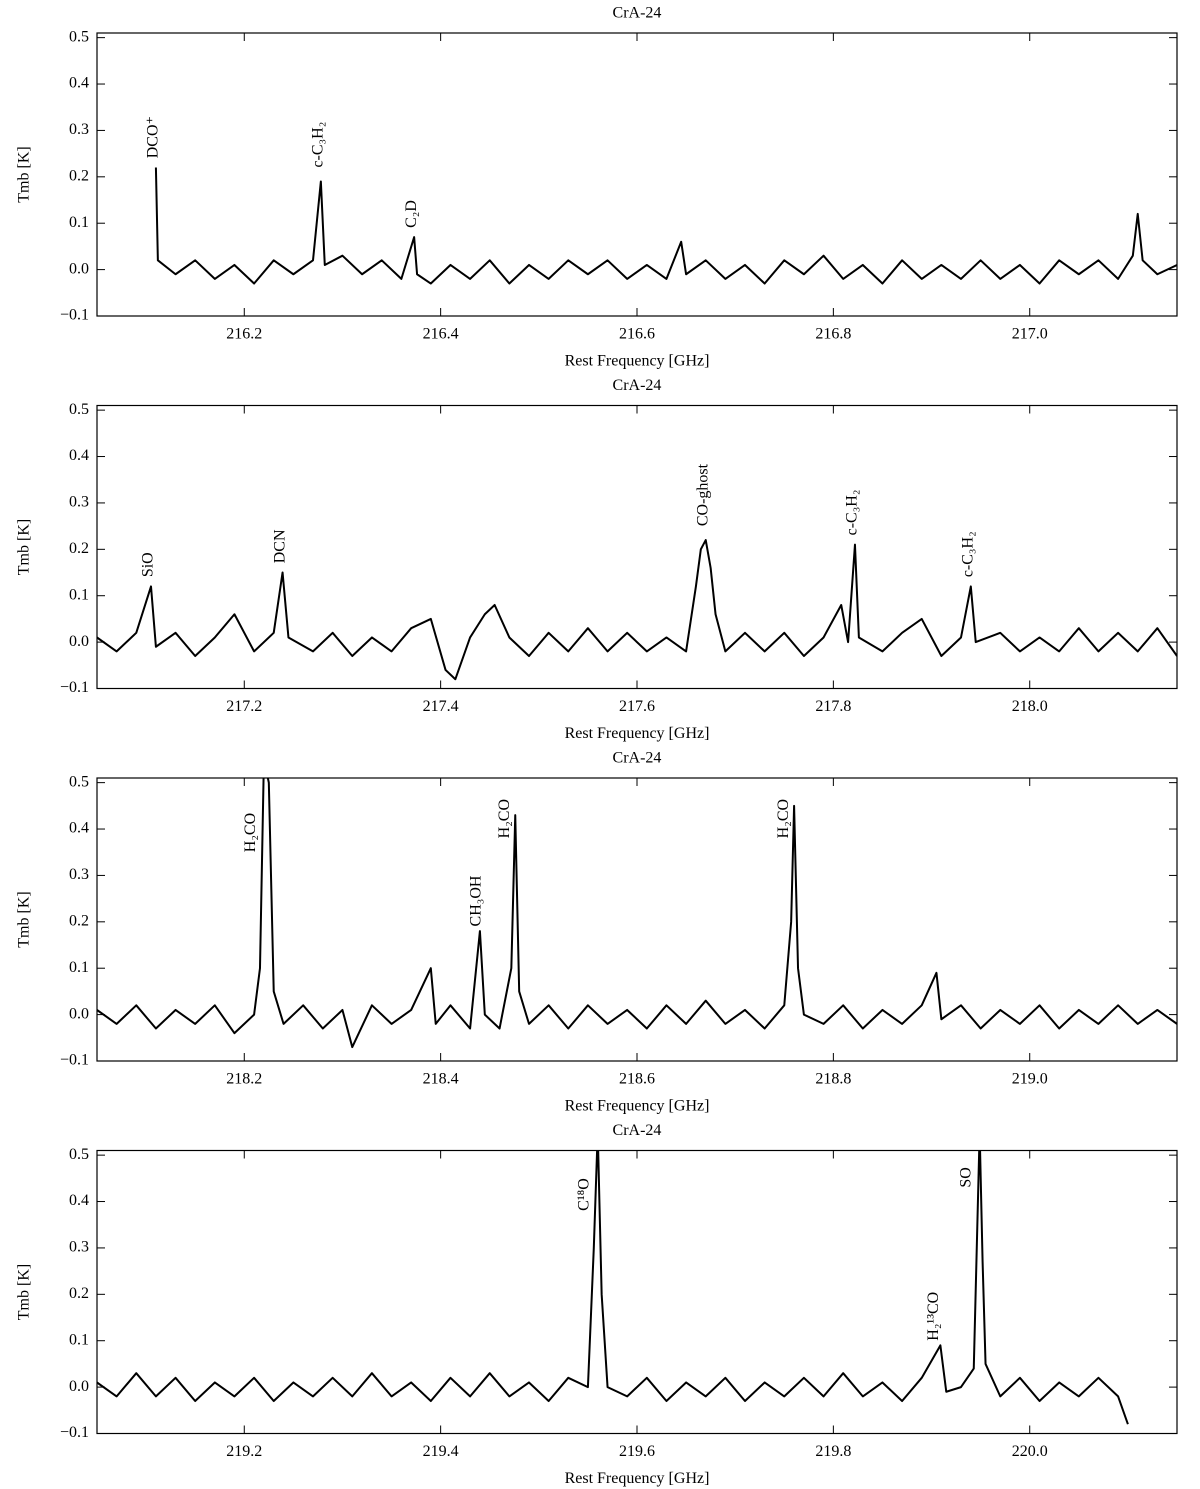  Describe the element at coordinates (441, 1079) in the screenshot. I see `x-tick-label: 218.4` at that location.